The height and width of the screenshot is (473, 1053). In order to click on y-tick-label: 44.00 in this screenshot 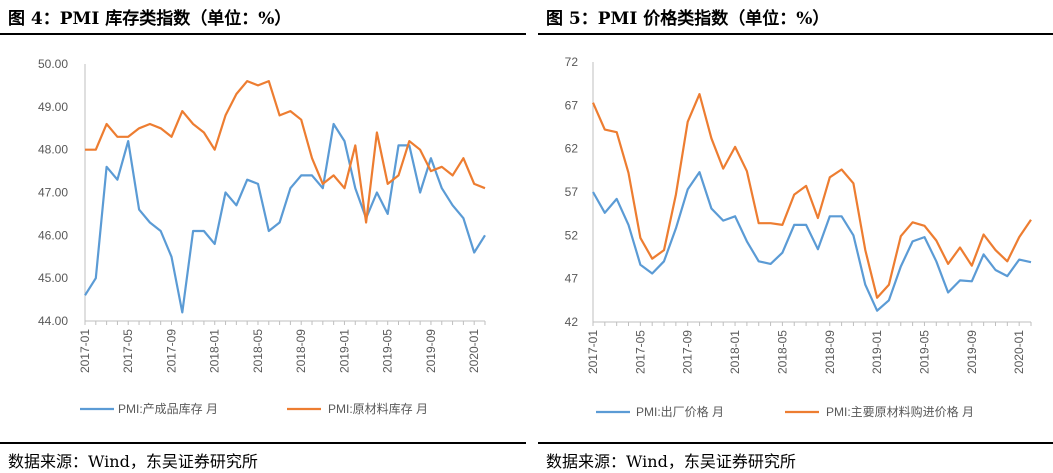, I will do `click(53, 321)`.